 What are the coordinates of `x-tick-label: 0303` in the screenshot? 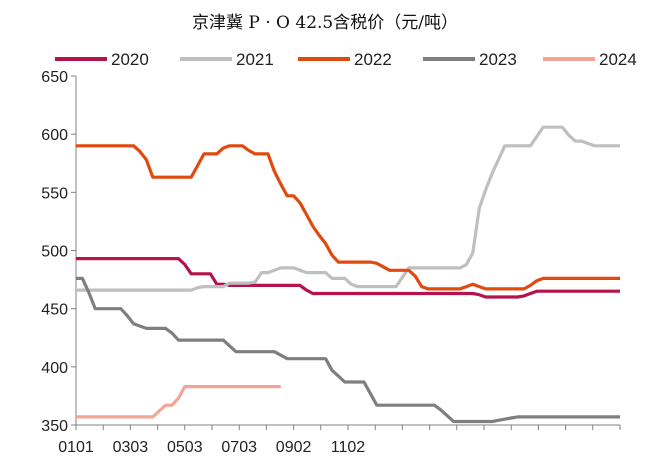 It's located at (131, 447).